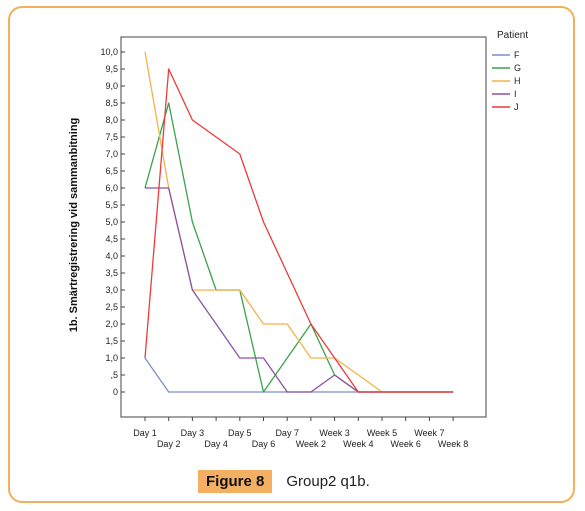 This screenshot has height=511, width=585. I want to click on y-tick-label: 4,5, so click(111, 239).